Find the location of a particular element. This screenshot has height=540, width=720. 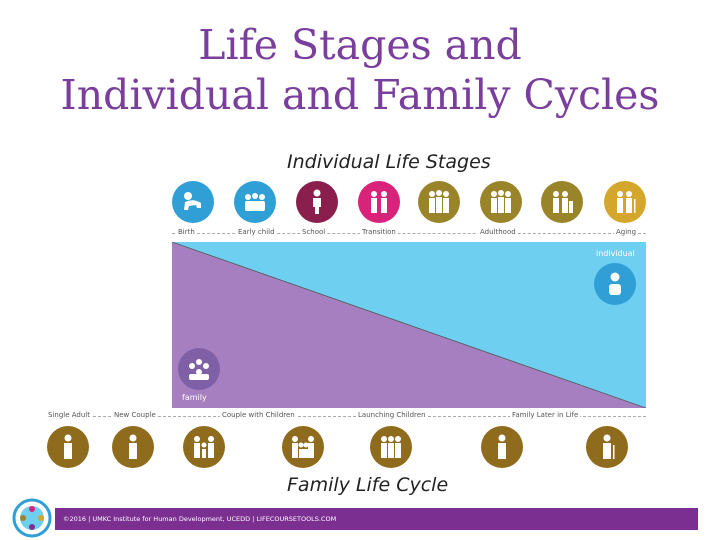

lifecourse-logo-icon is located at coordinates (32, 518).